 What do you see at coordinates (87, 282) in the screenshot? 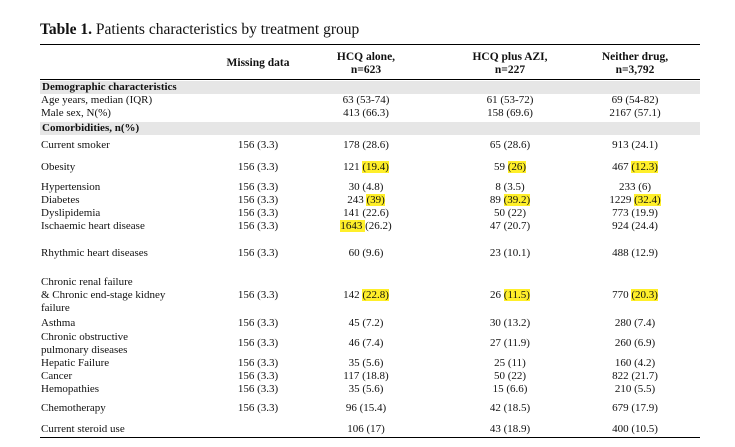
I see `row-label-line1: Chronic renal failure` at bounding box center [87, 282].